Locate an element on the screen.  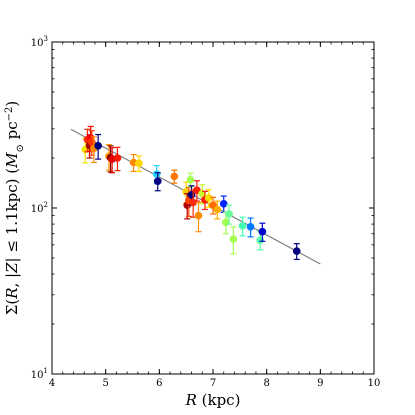
y-tick-label: 10² is located at coordinates (39, 208).